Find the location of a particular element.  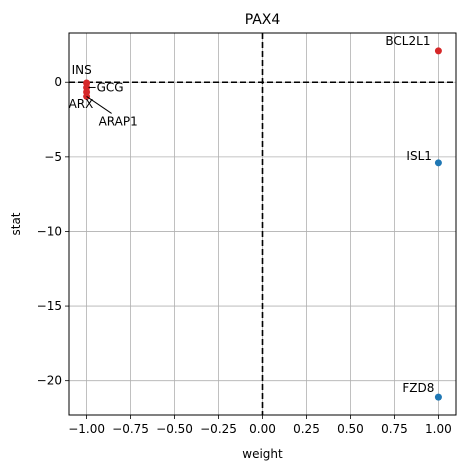

y-tick-label: −5 is located at coordinates (53, 157).